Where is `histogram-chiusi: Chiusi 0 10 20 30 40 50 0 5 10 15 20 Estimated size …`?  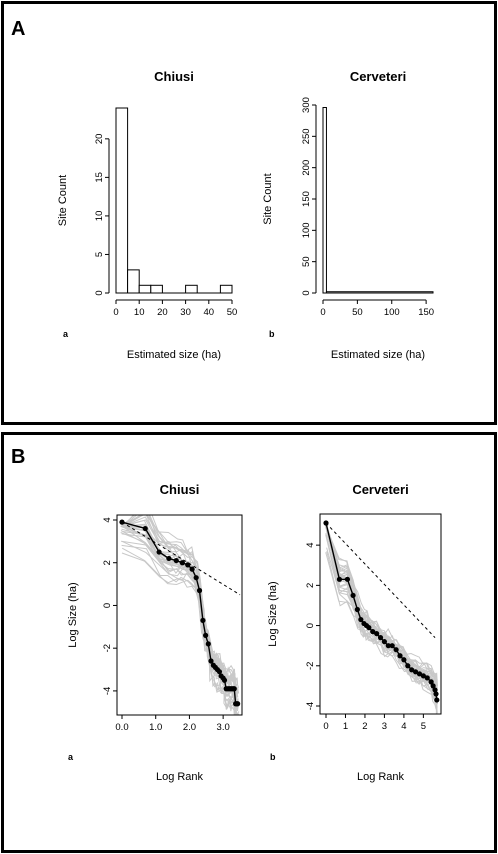 histogram-chiusi: Chiusi 0 10 20 30 40 50 0 5 10 15 20 Estimated size … is located at coordinates (147, 215).